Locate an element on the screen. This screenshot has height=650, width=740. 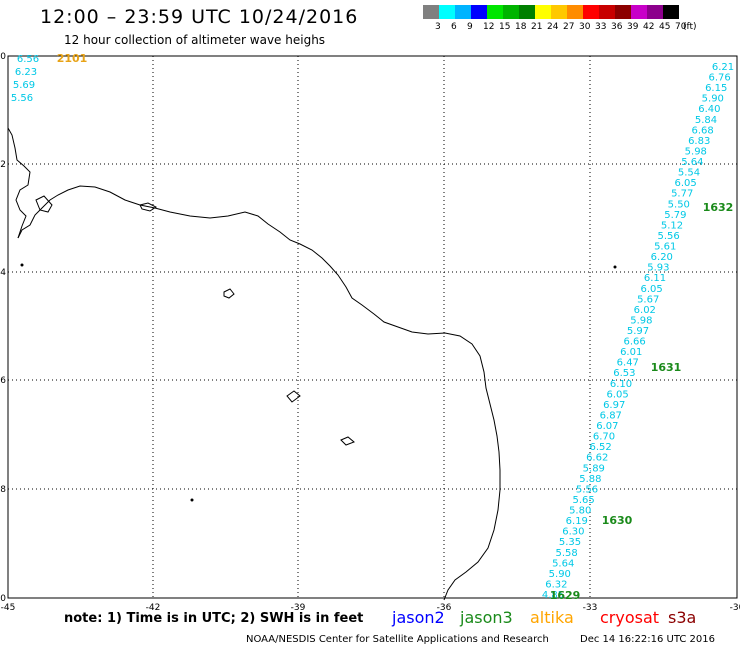
wave-height-value: 5.79 is located at coordinates (675, 215).